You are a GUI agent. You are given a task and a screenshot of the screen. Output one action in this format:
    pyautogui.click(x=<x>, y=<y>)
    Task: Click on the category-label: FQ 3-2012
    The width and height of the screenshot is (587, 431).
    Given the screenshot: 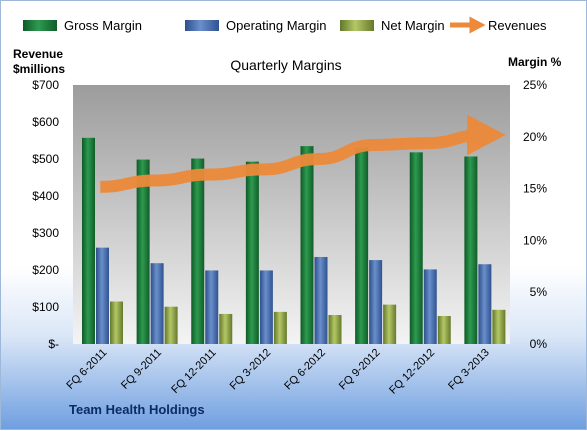 What is the action you would take?
    pyautogui.click(x=251, y=370)
    